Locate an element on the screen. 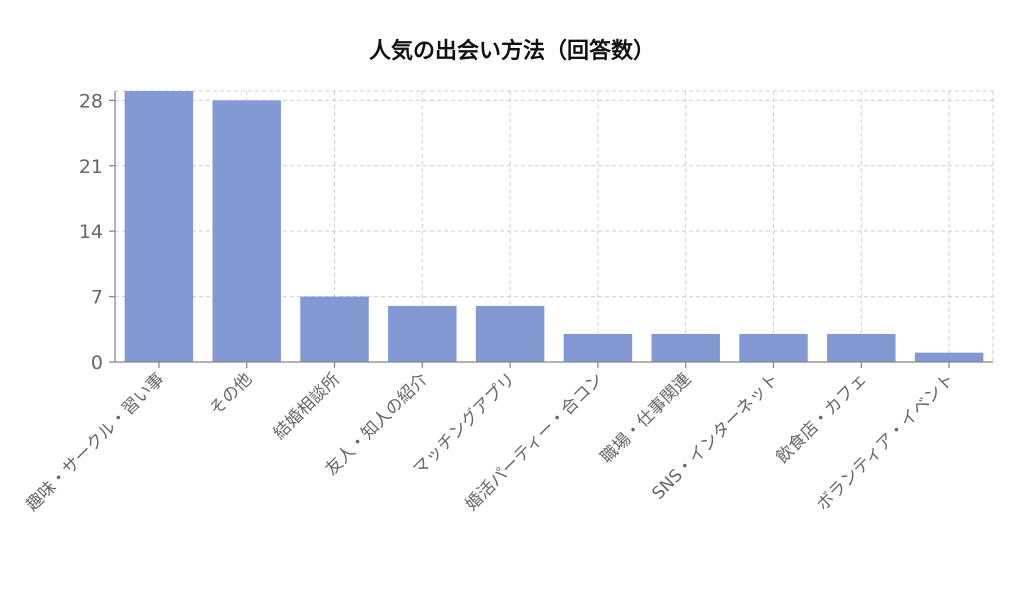  y-tick-label: 0 is located at coordinates (97, 363).